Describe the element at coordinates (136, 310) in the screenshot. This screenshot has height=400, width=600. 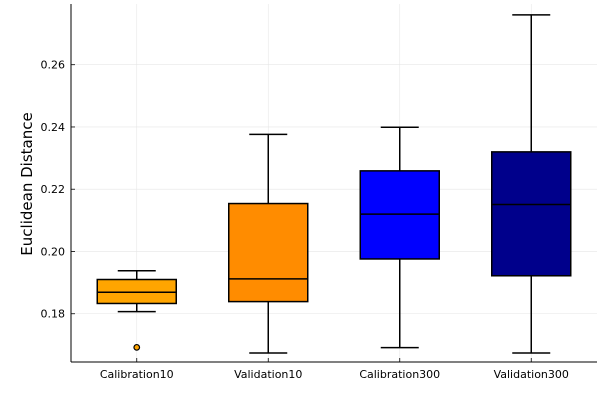
I see `box-group-calibration10` at that location.